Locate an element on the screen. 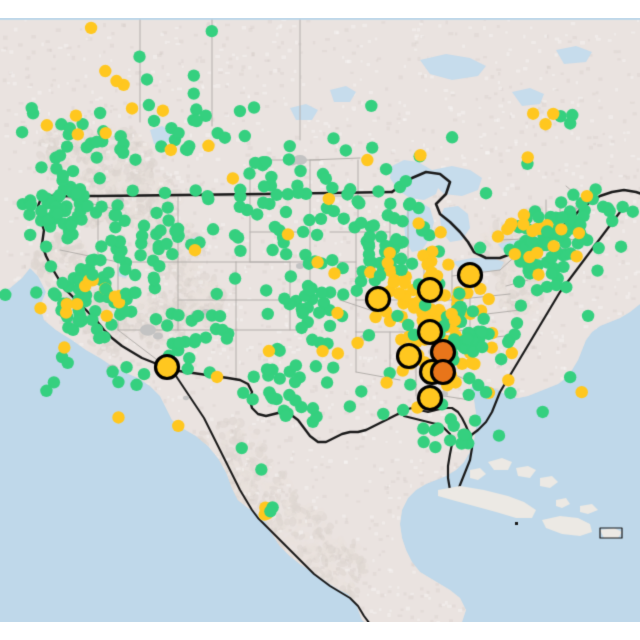 The height and width of the screenshot is (640, 640). top-white-band is located at coordinates (320, 9).